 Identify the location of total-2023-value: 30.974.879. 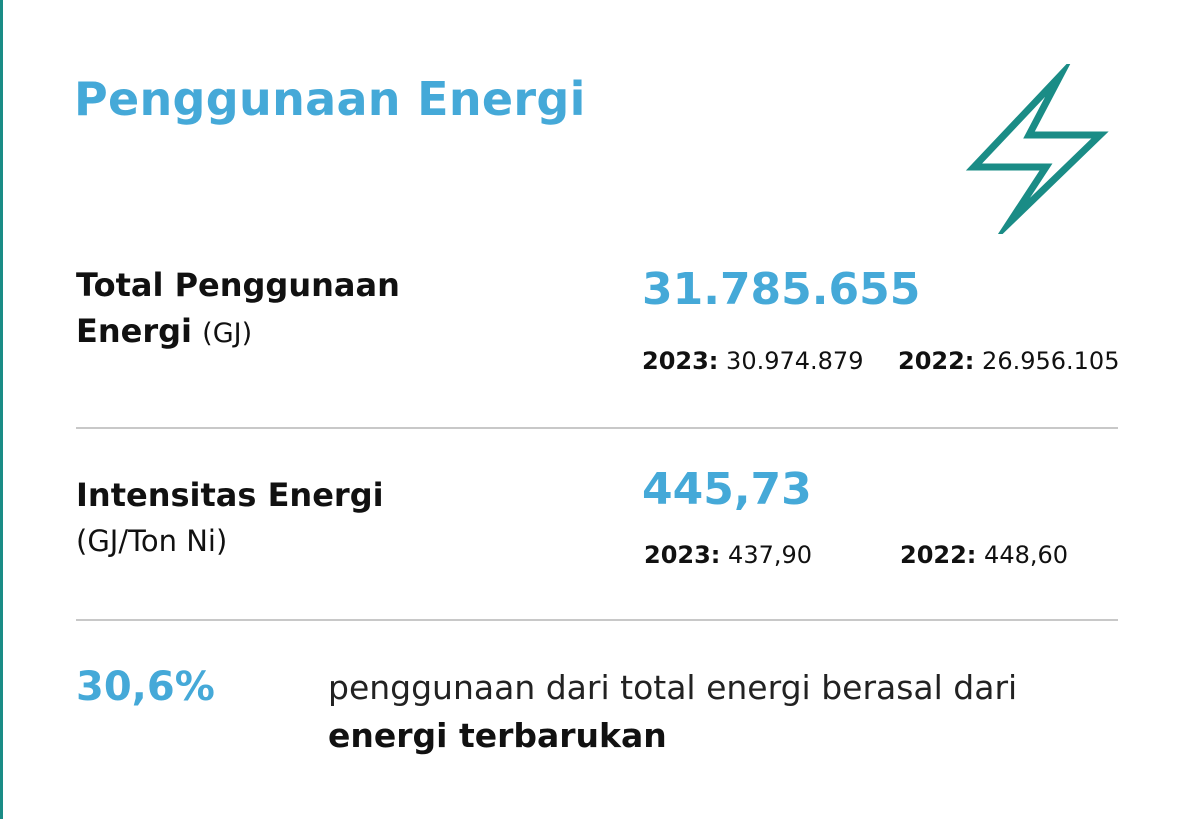
(795, 361).